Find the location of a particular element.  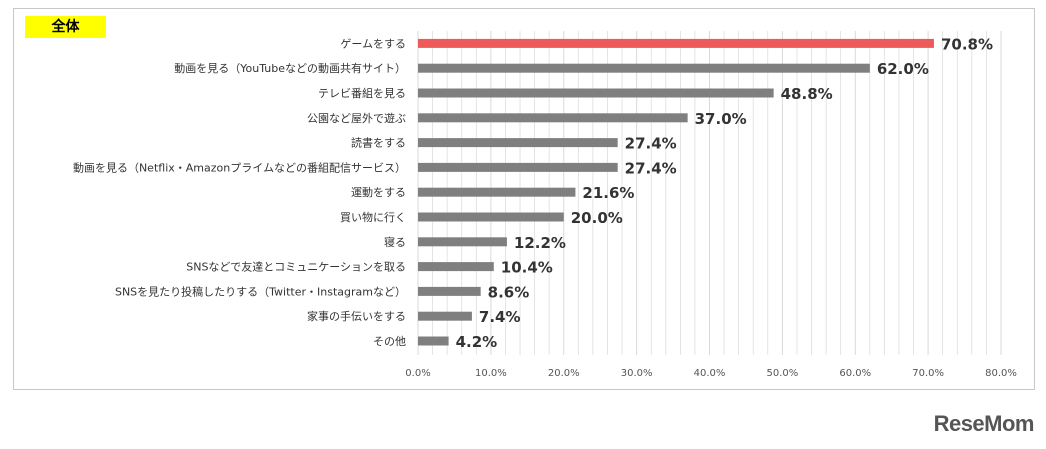

value-label: 8.6% is located at coordinates (509, 292).